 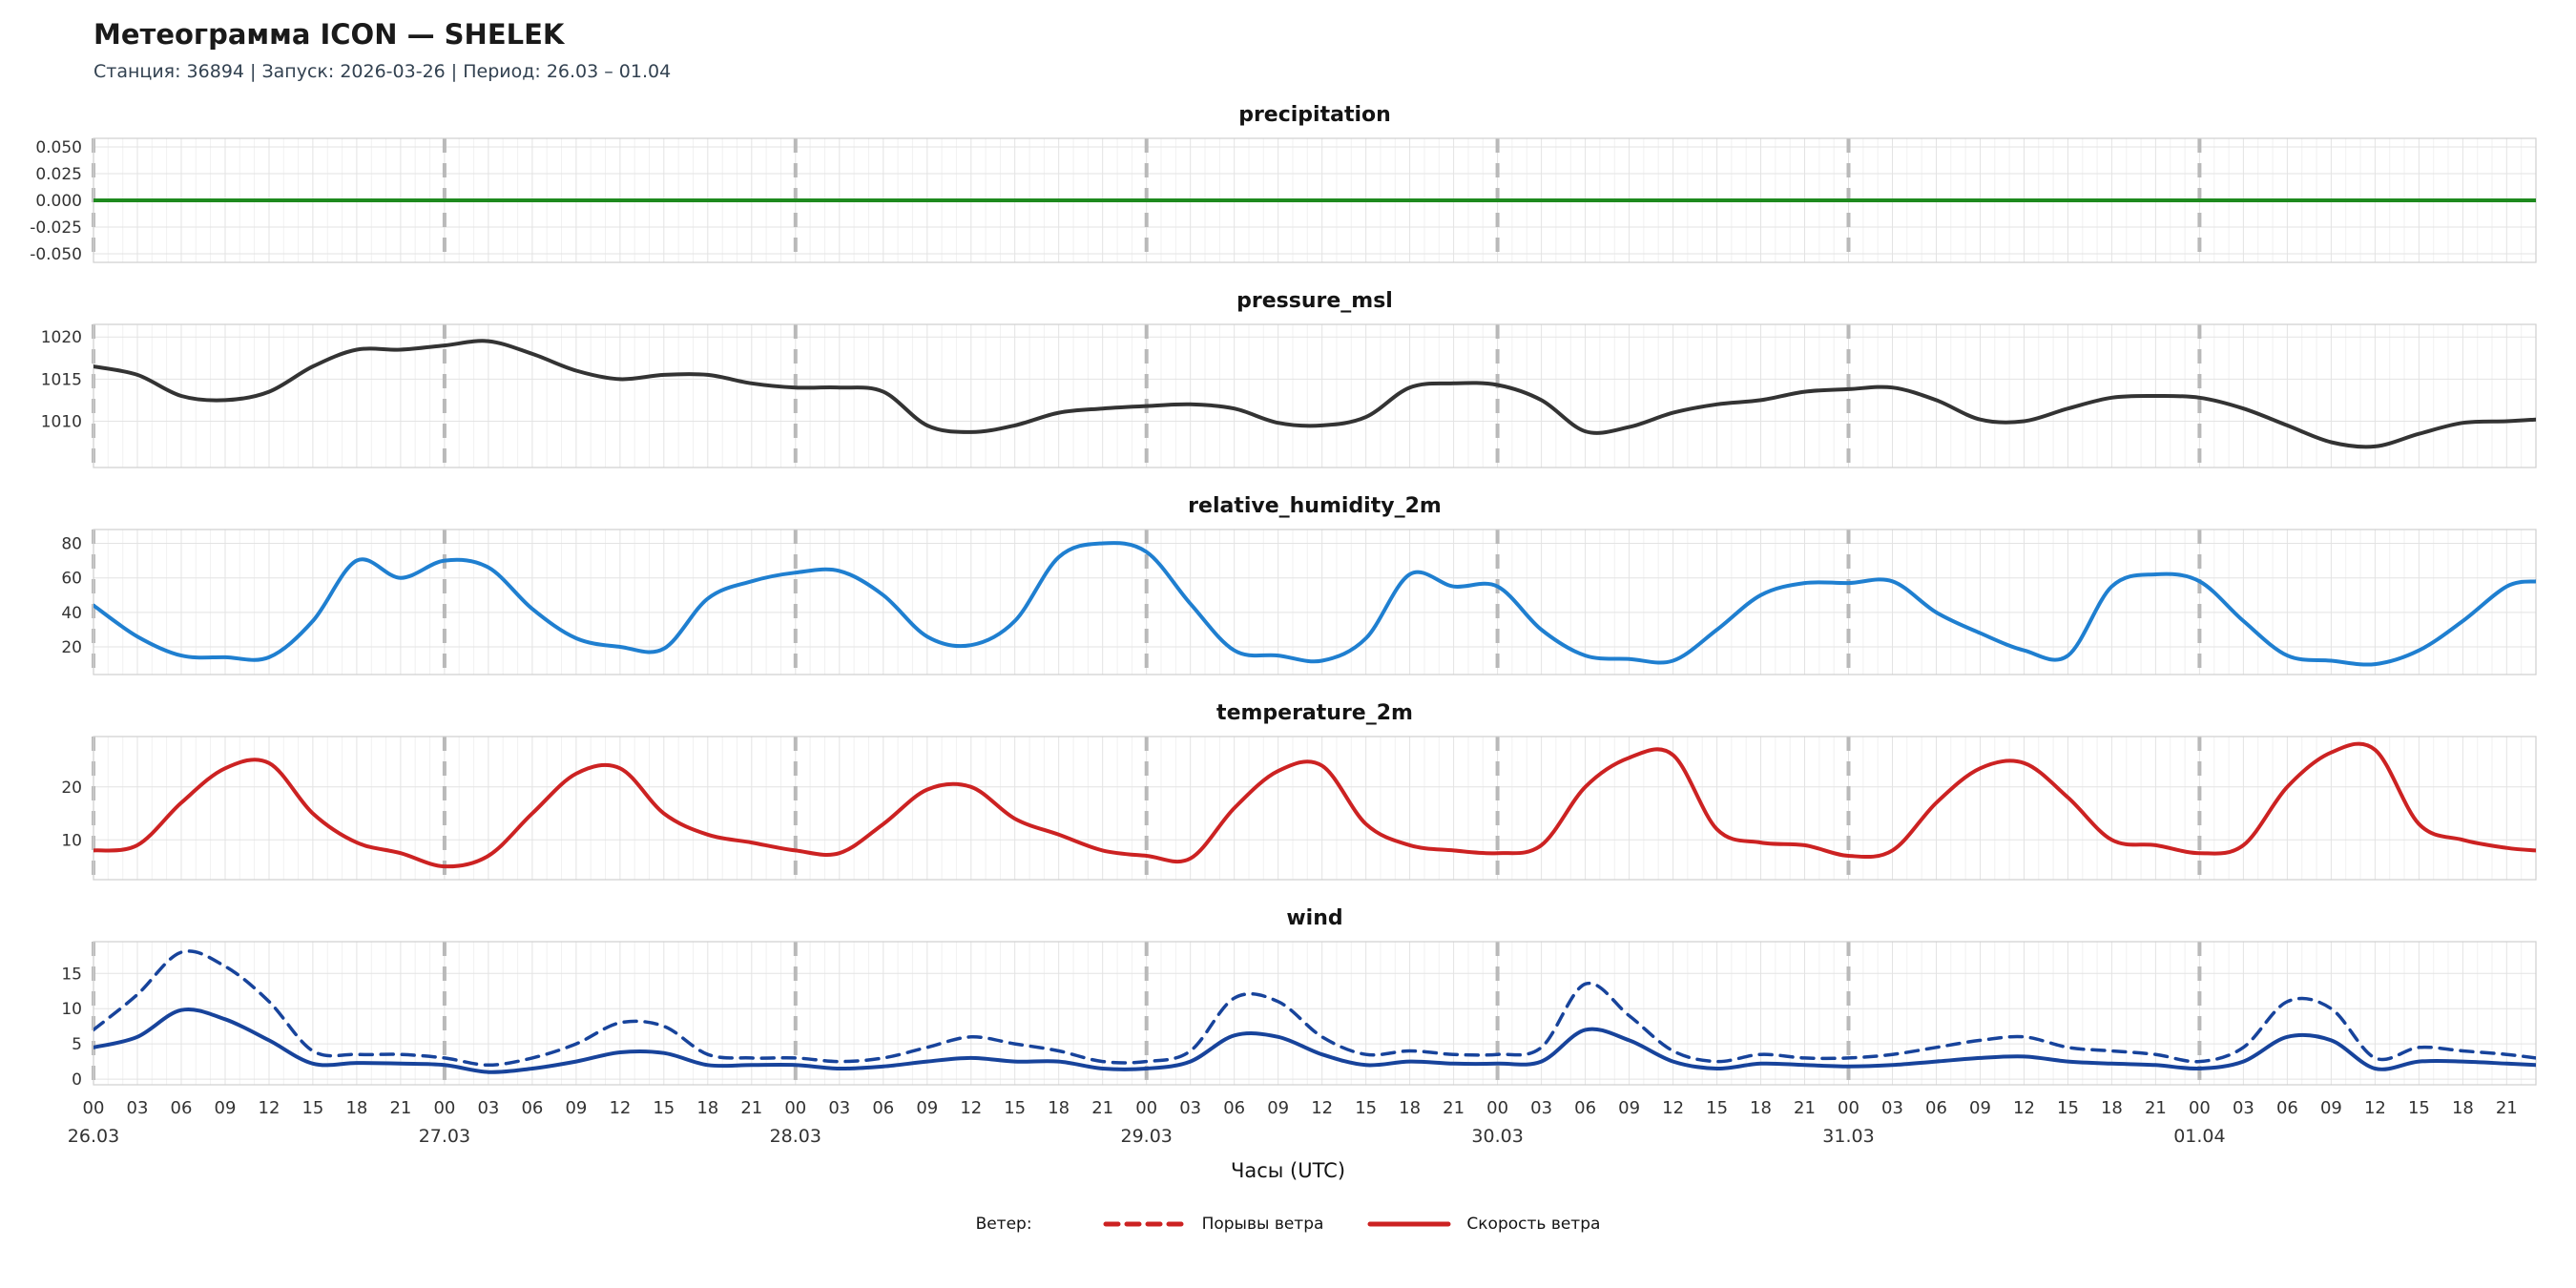 What do you see at coordinates (1314, 713) in the screenshot?
I see `chart-title-temperature: temperature_2m` at bounding box center [1314, 713].